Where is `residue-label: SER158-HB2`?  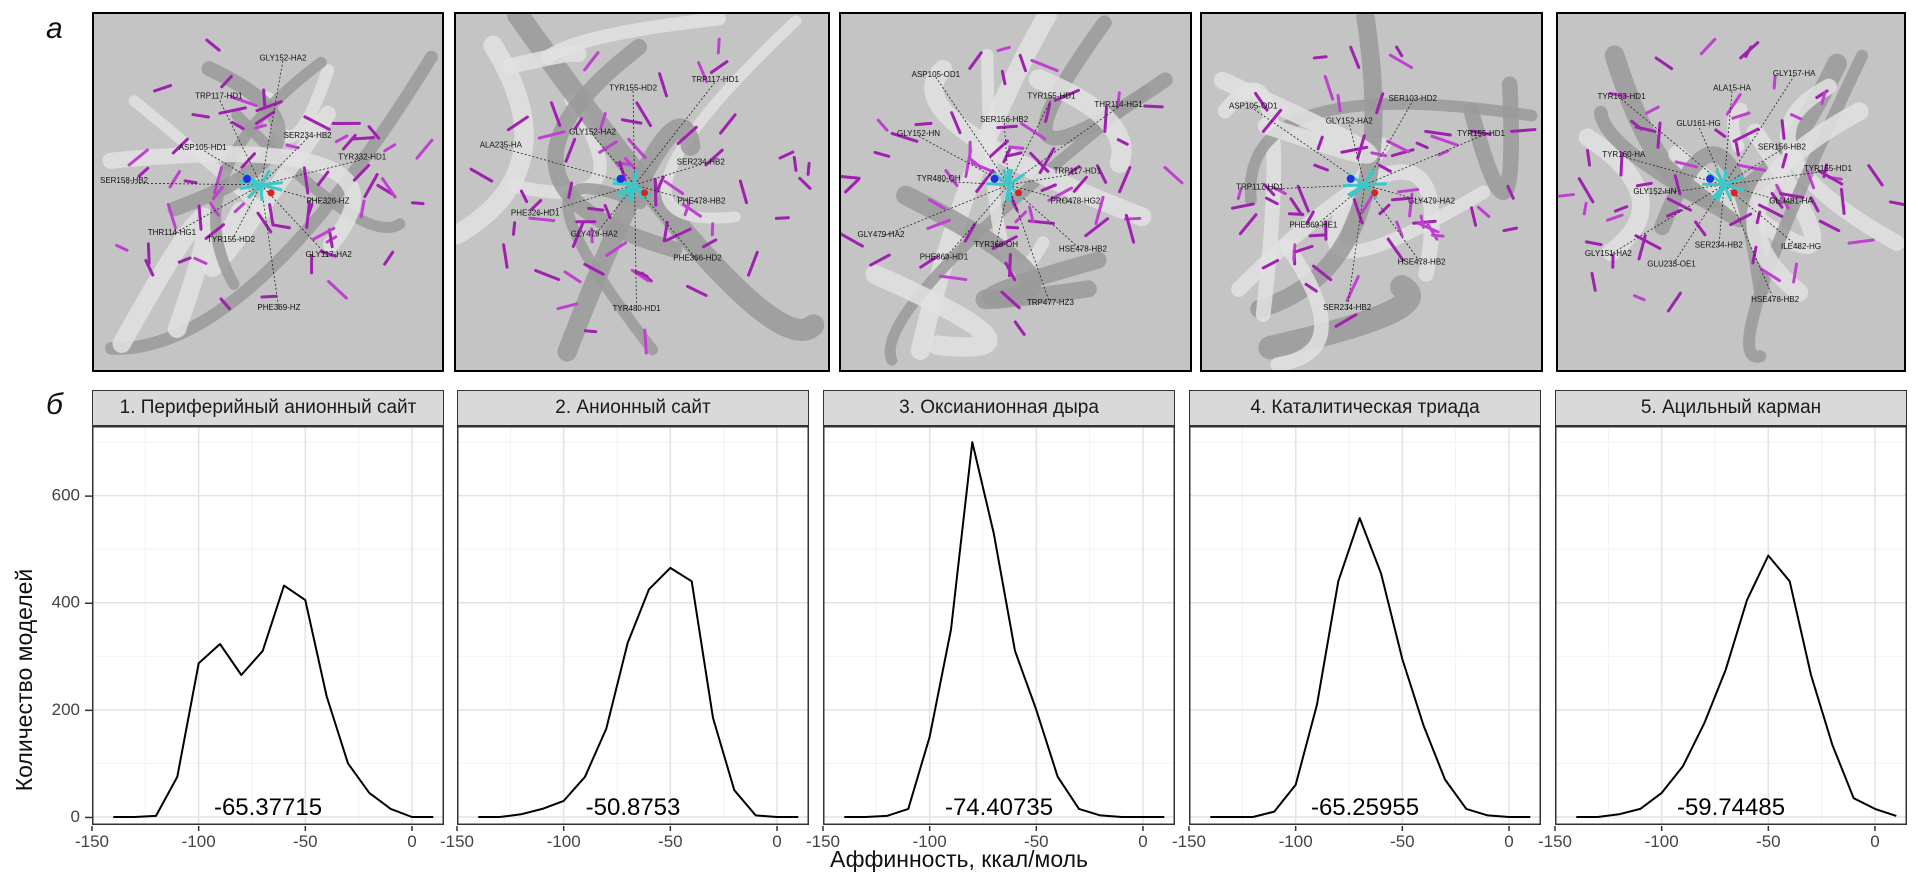 residue-label: SER158-HB2 is located at coordinates (124, 180).